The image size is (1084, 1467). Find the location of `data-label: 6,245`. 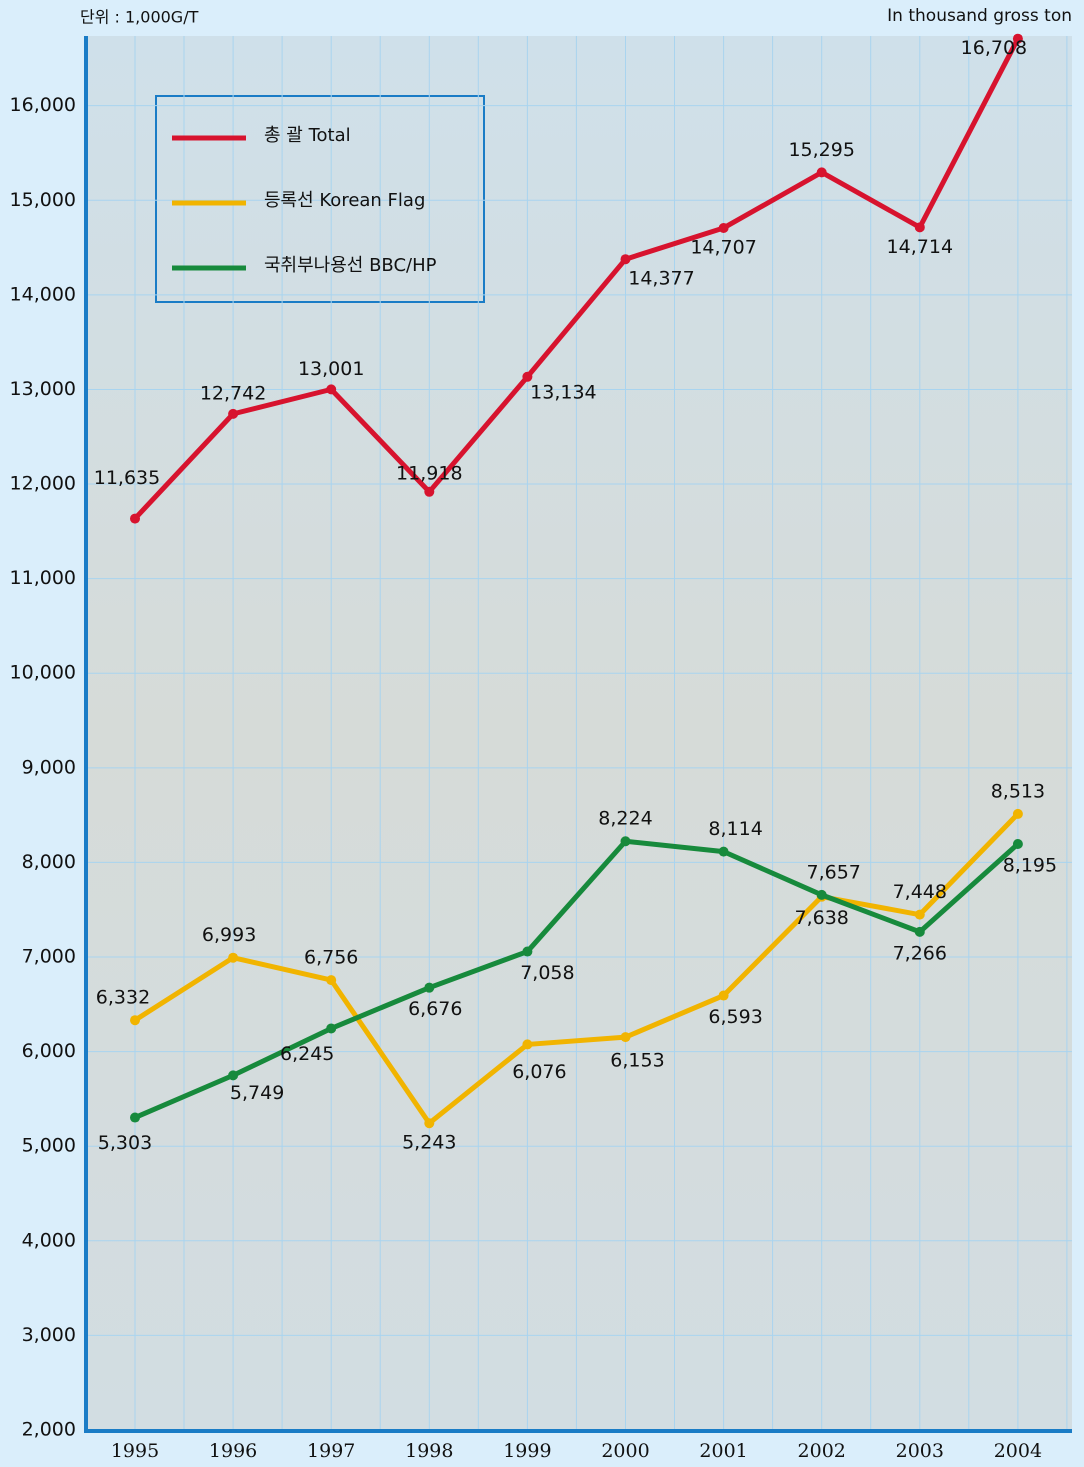

data-label: 6,245 is located at coordinates (307, 1054).